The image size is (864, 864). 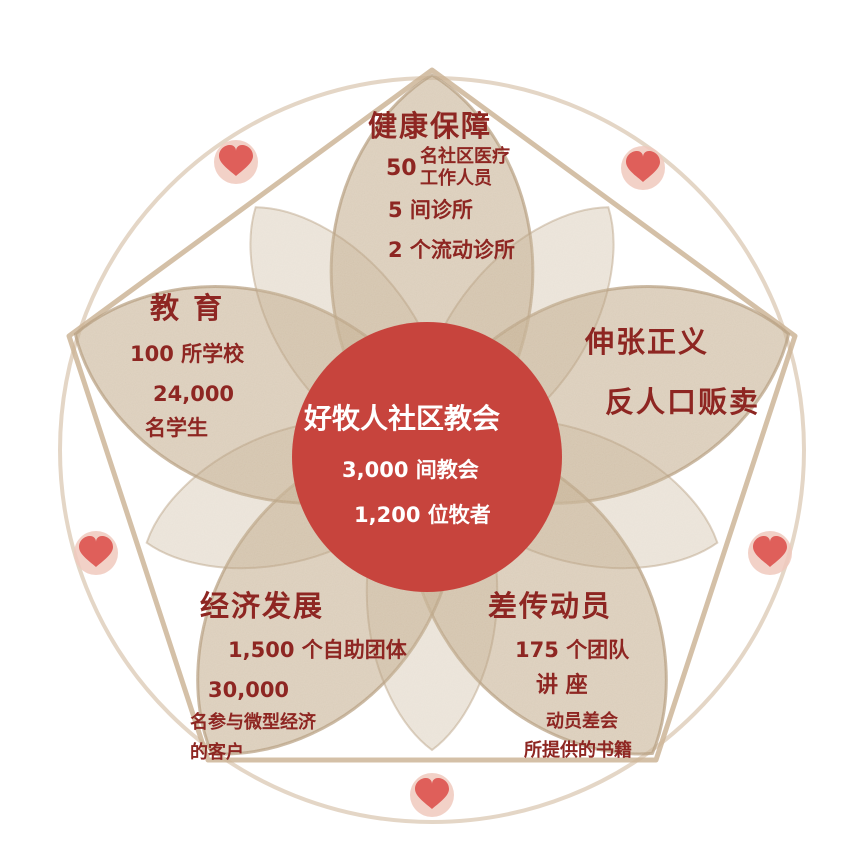 What do you see at coordinates (582, 721) in the screenshot?
I see `mobilization-books-line1: 动员差会` at bounding box center [582, 721].